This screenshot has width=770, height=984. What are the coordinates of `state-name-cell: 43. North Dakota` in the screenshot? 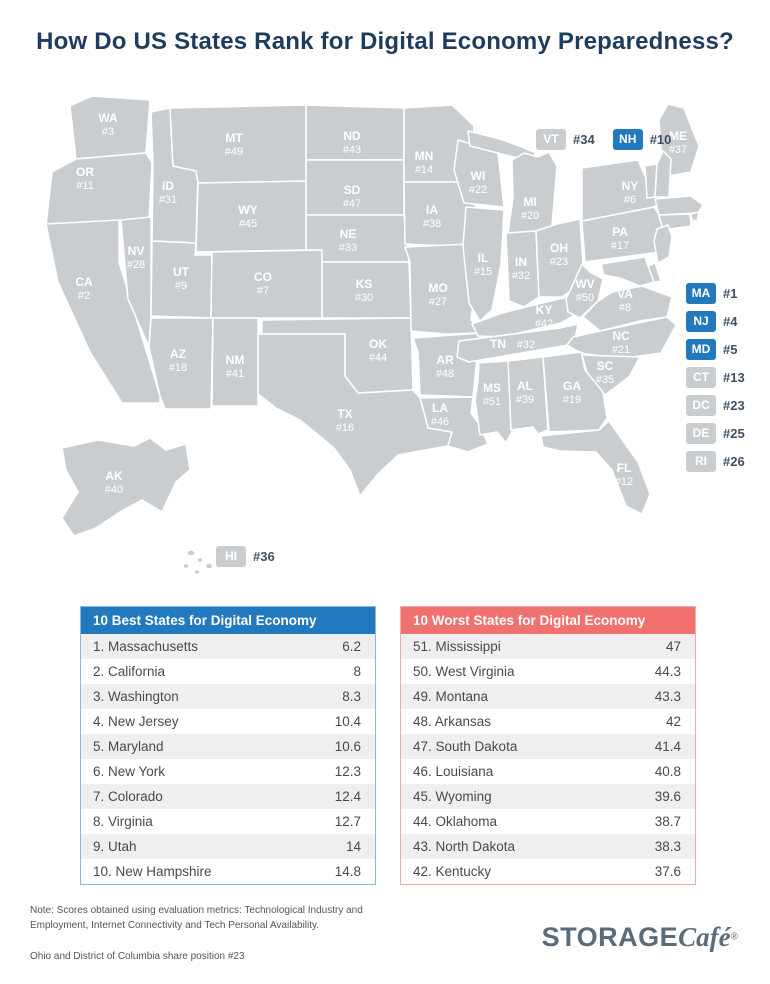 It's located at (464, 846).